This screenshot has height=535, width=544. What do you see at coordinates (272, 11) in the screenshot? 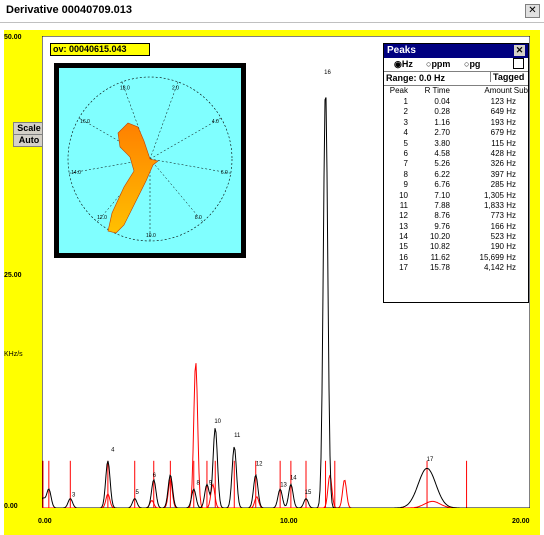
I see `window-titlebar: Derivative 00040709.013 ✕` at bounding box center [272, 11].